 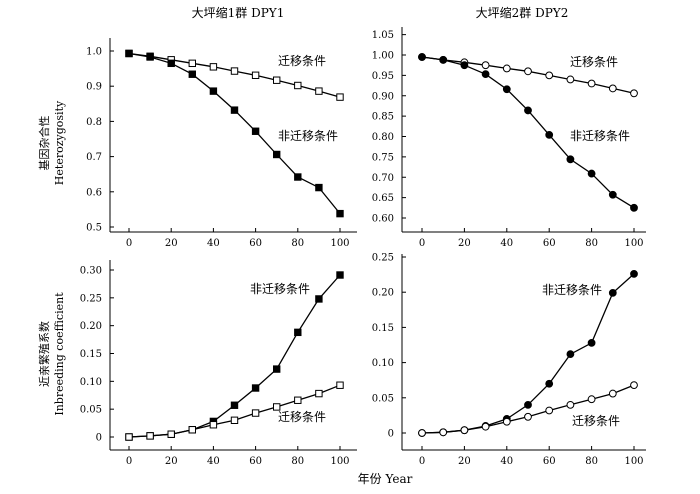 What do you see at coordinates (59, 142) in the screenshot?
I see `ylabel-top-en: Heterozygosity` at bounding box center [59, 142].